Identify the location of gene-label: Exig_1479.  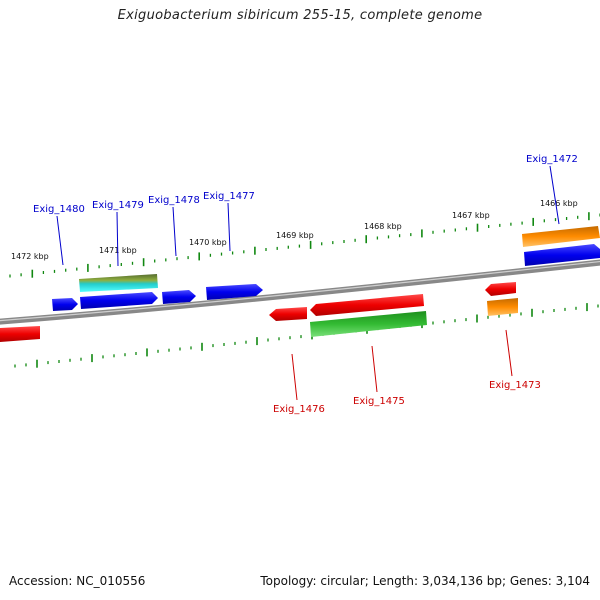
(118, 205).